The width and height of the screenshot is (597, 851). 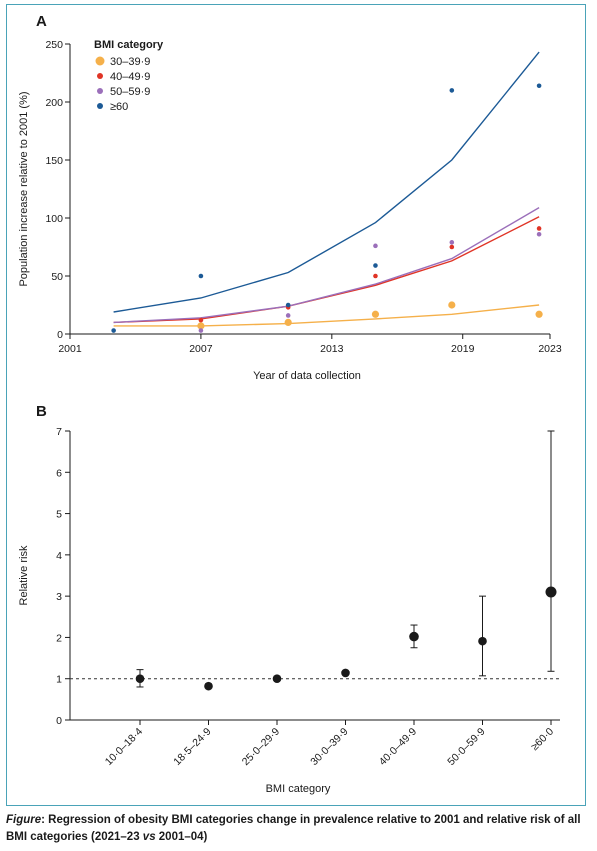 What do you see at coordinates (59, 556) in the screenshot?
I see `y-tick-label: 4` at bounding box center [59, 556].